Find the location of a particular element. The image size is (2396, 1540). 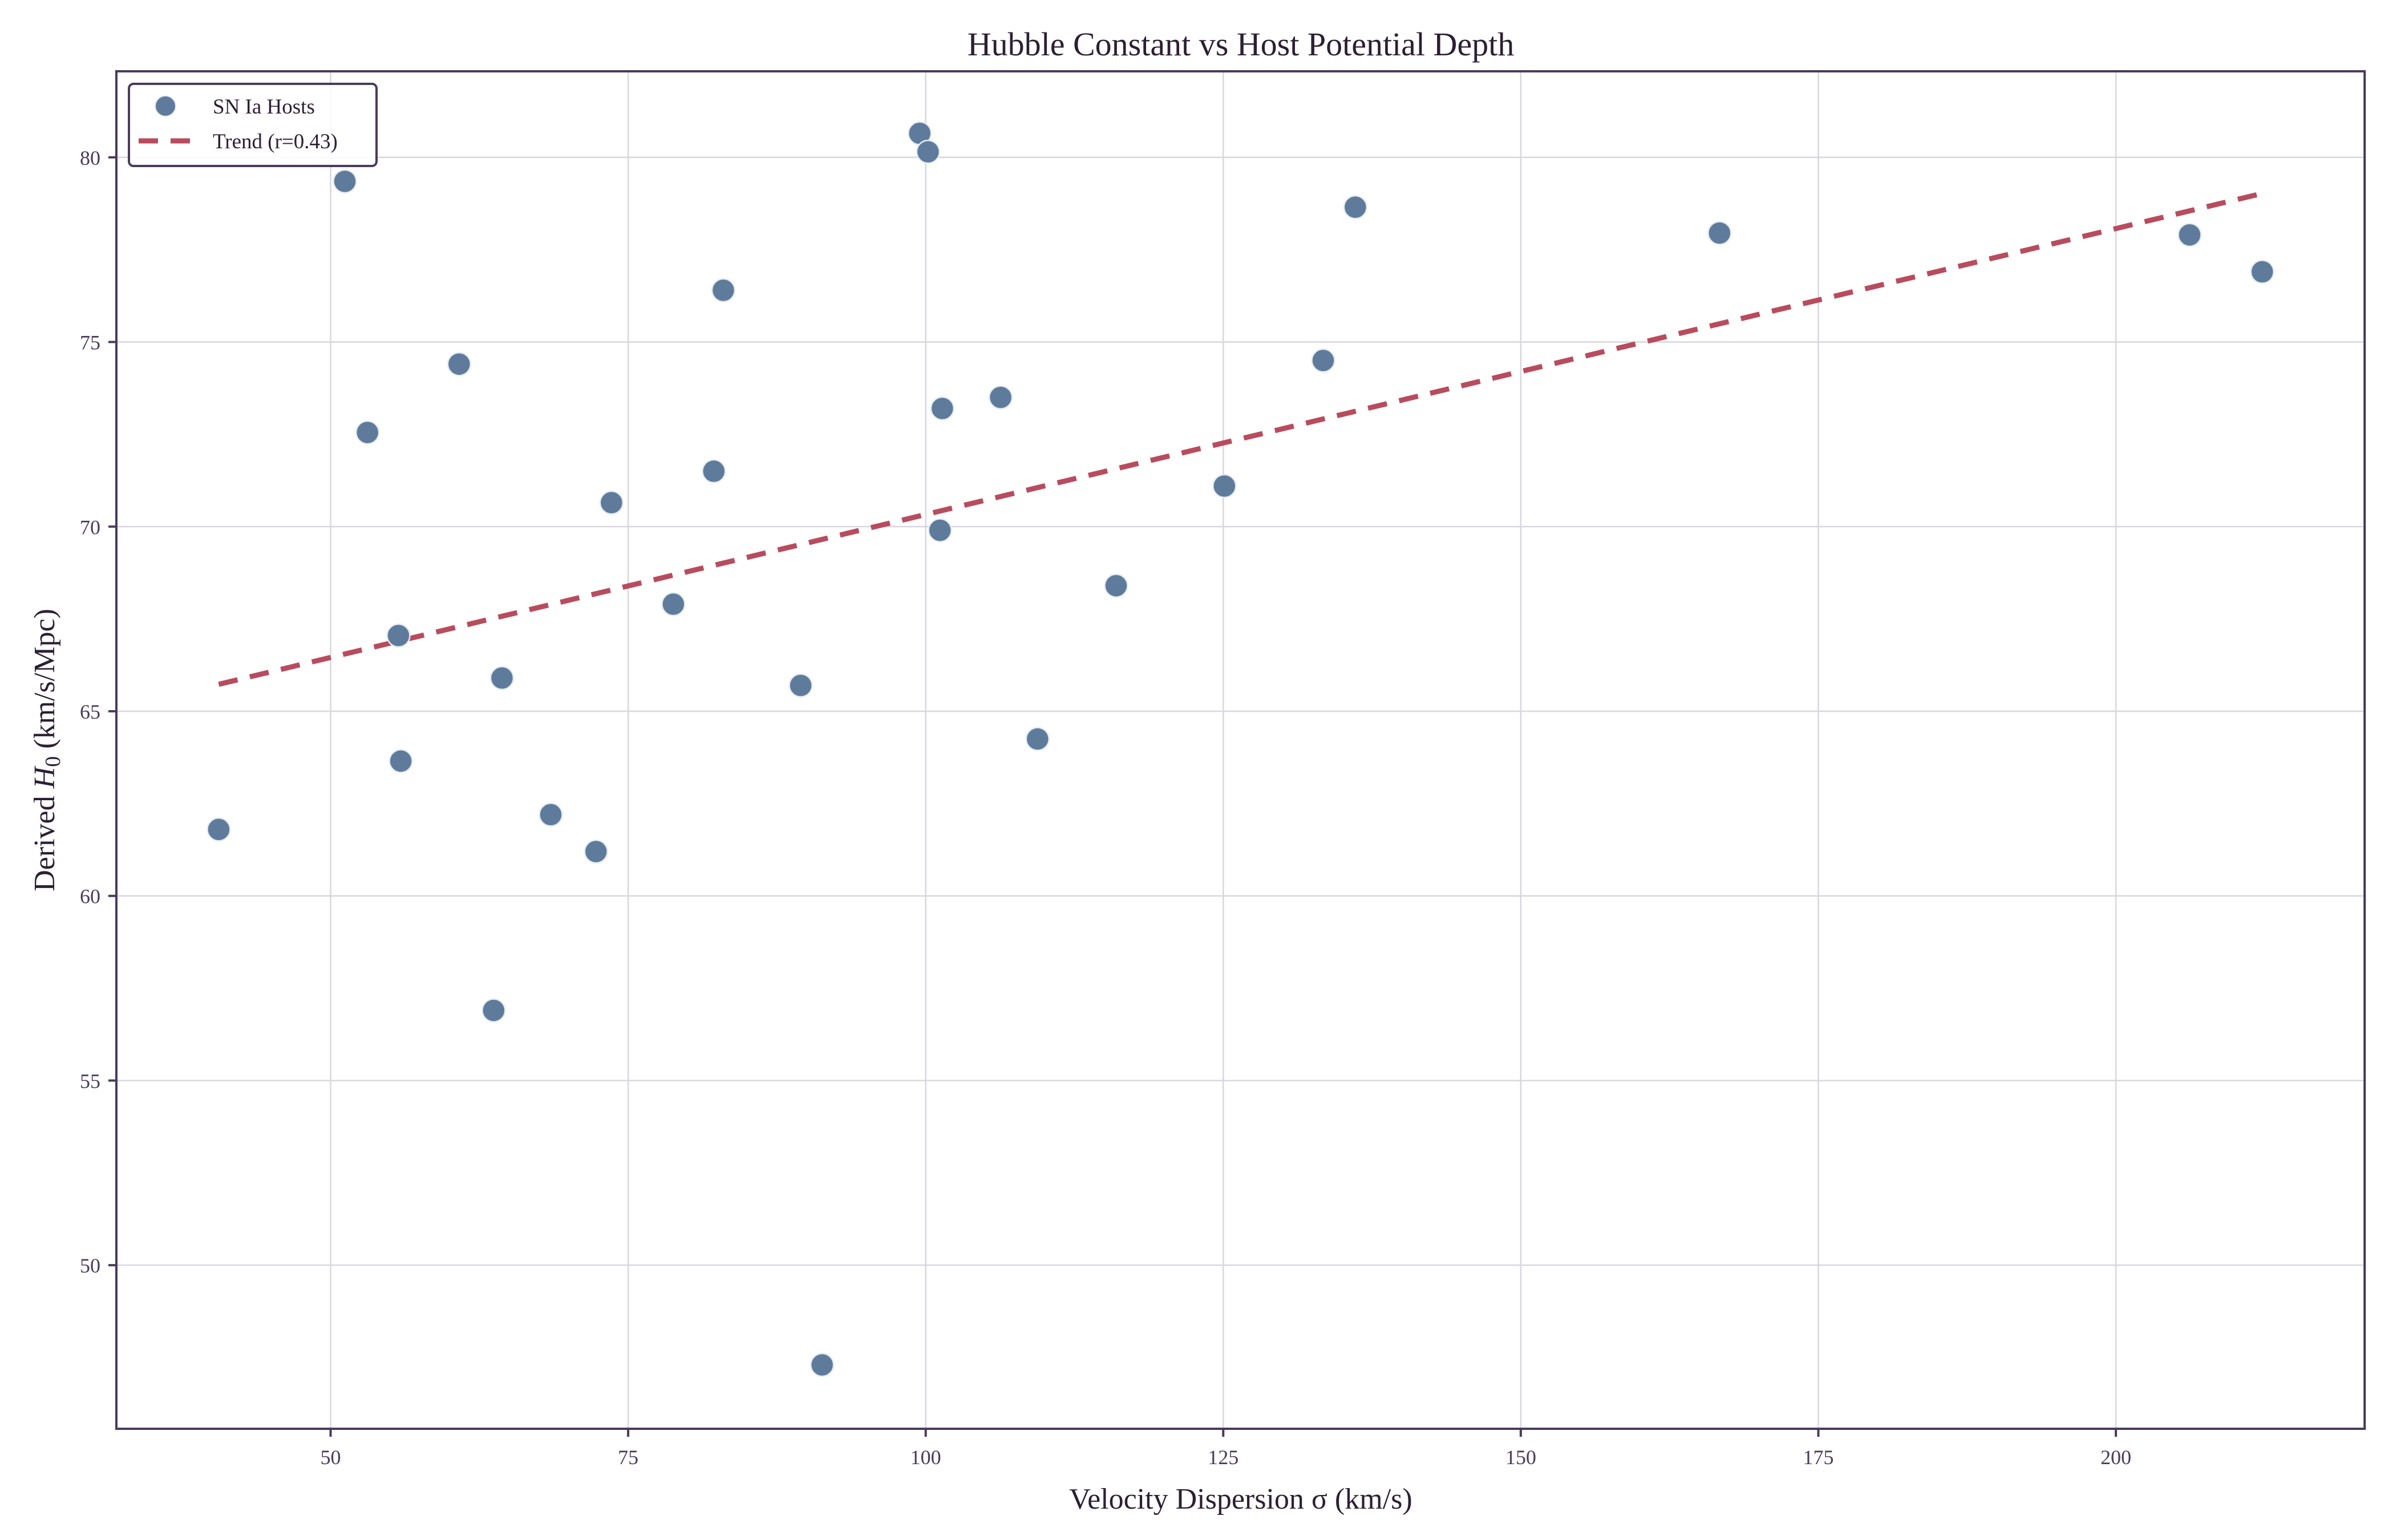

x-axis-label-text: Velocity Dispersion σ (km/s) is located at coordinates (1240, 1499).